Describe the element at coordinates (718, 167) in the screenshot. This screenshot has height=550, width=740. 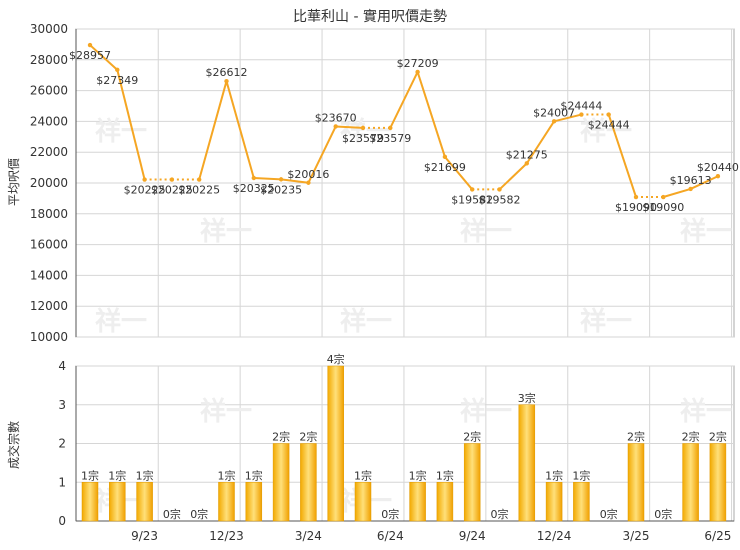
I see `price-data-label: $20440` at that location.